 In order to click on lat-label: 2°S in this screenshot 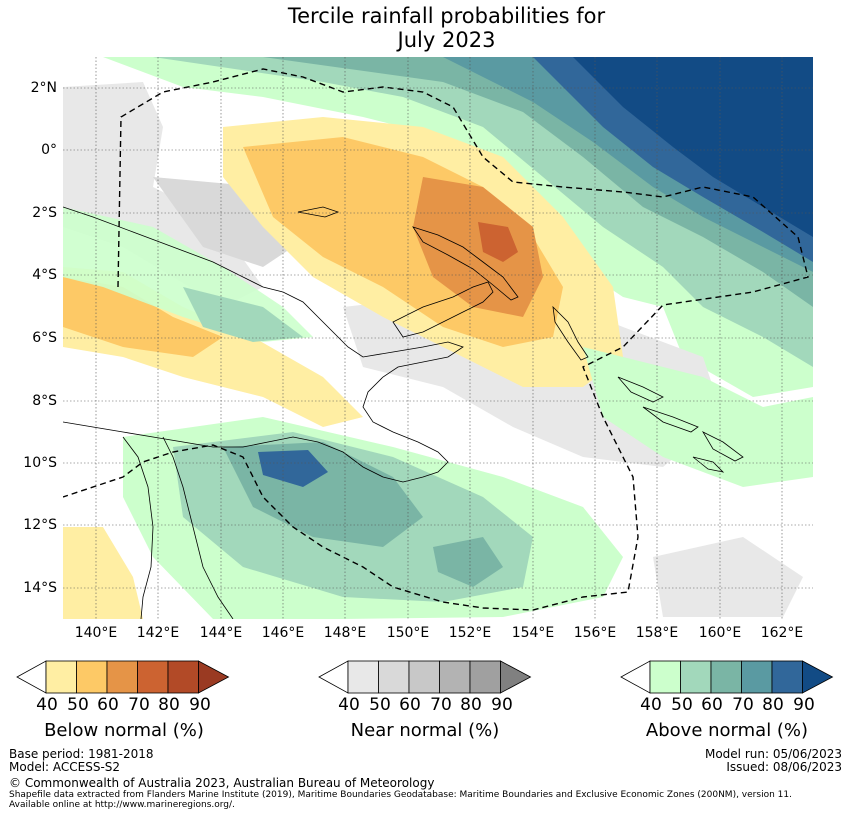, I will do `click(44, 213)`.